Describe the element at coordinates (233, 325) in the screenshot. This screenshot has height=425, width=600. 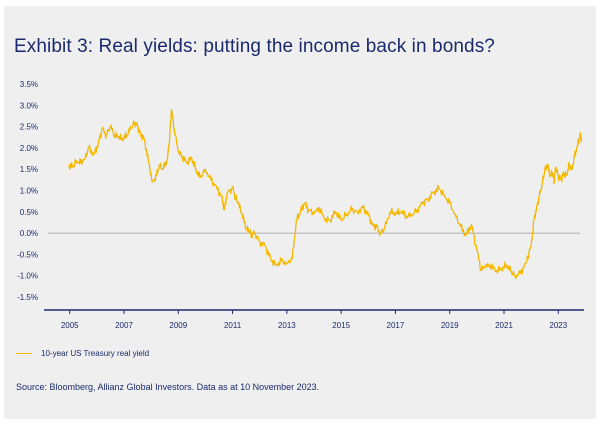
I see `x-tick-label: 2011` at that location.